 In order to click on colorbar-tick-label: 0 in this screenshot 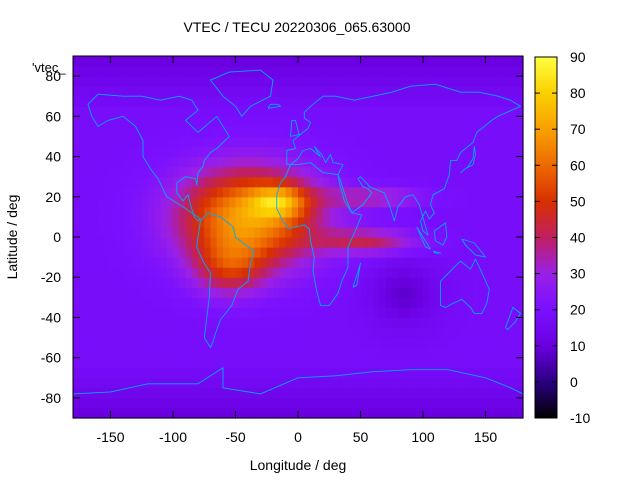, I will do `click(574, 382)`.